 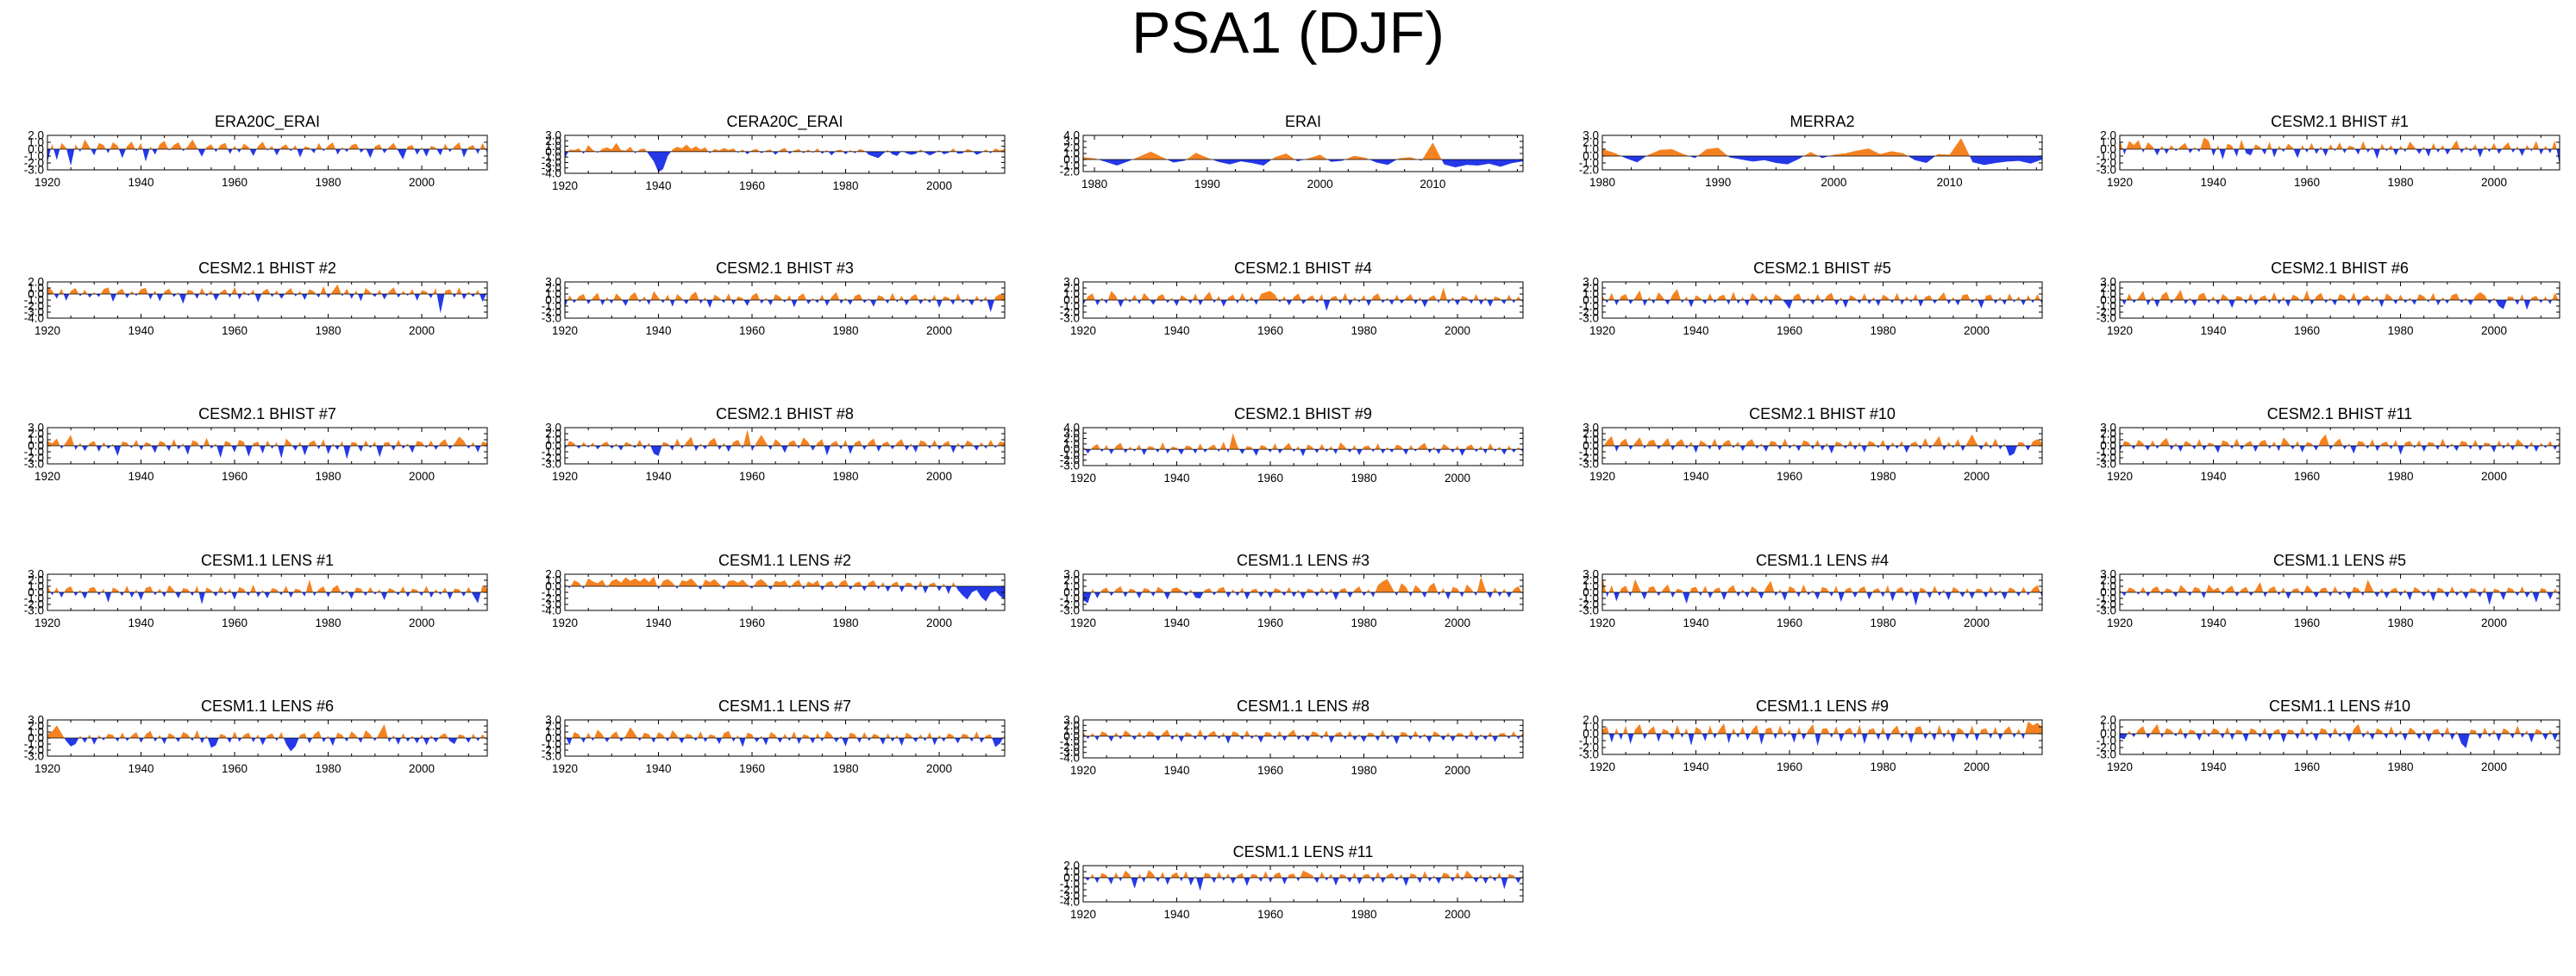 I want to click on panel-title: CESM2.1 BHIST #6, so click(x=2340, y=269).